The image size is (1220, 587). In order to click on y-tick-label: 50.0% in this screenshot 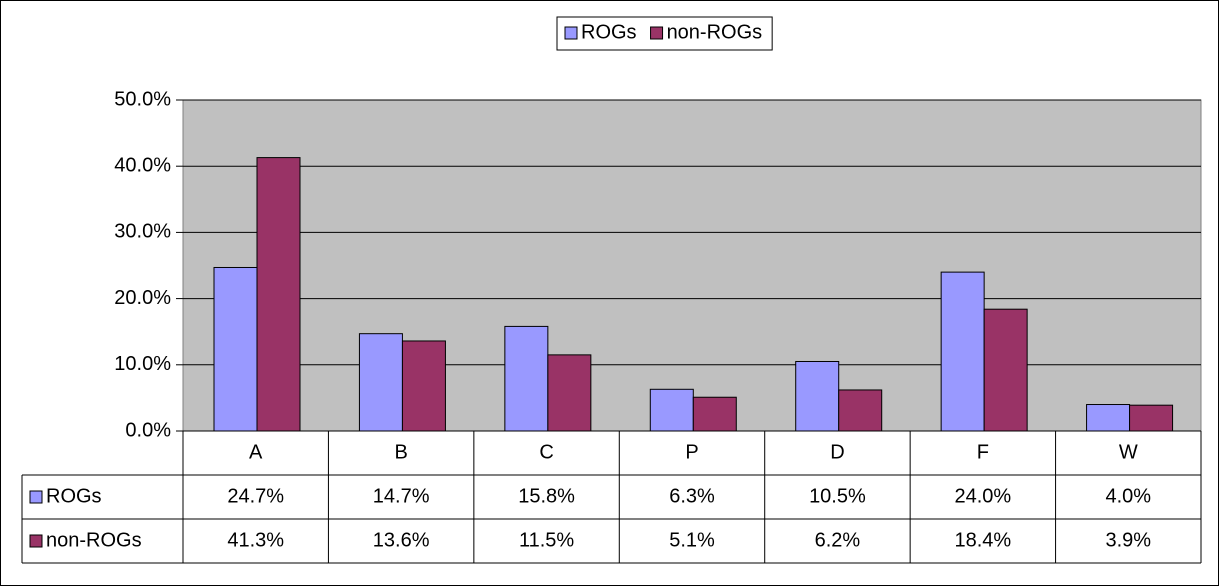, I will do `click(142, 99)`.